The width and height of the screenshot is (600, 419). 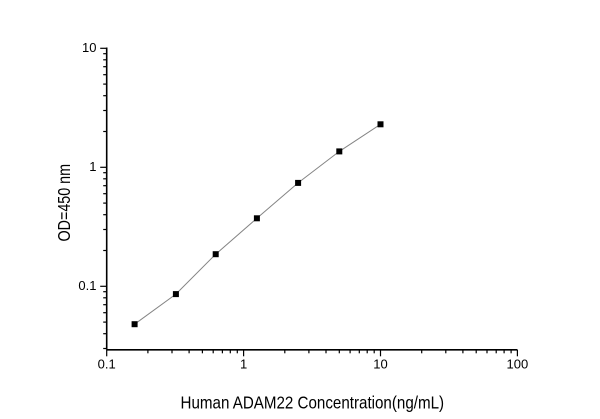 What do you see at coordinates (313, 402) in the screenshot?
I see `svg-text:Human ADAM22 Concentration(ng/: Human ADAM22 Concentration(ng/mL)` at bounding box center [313, 402].